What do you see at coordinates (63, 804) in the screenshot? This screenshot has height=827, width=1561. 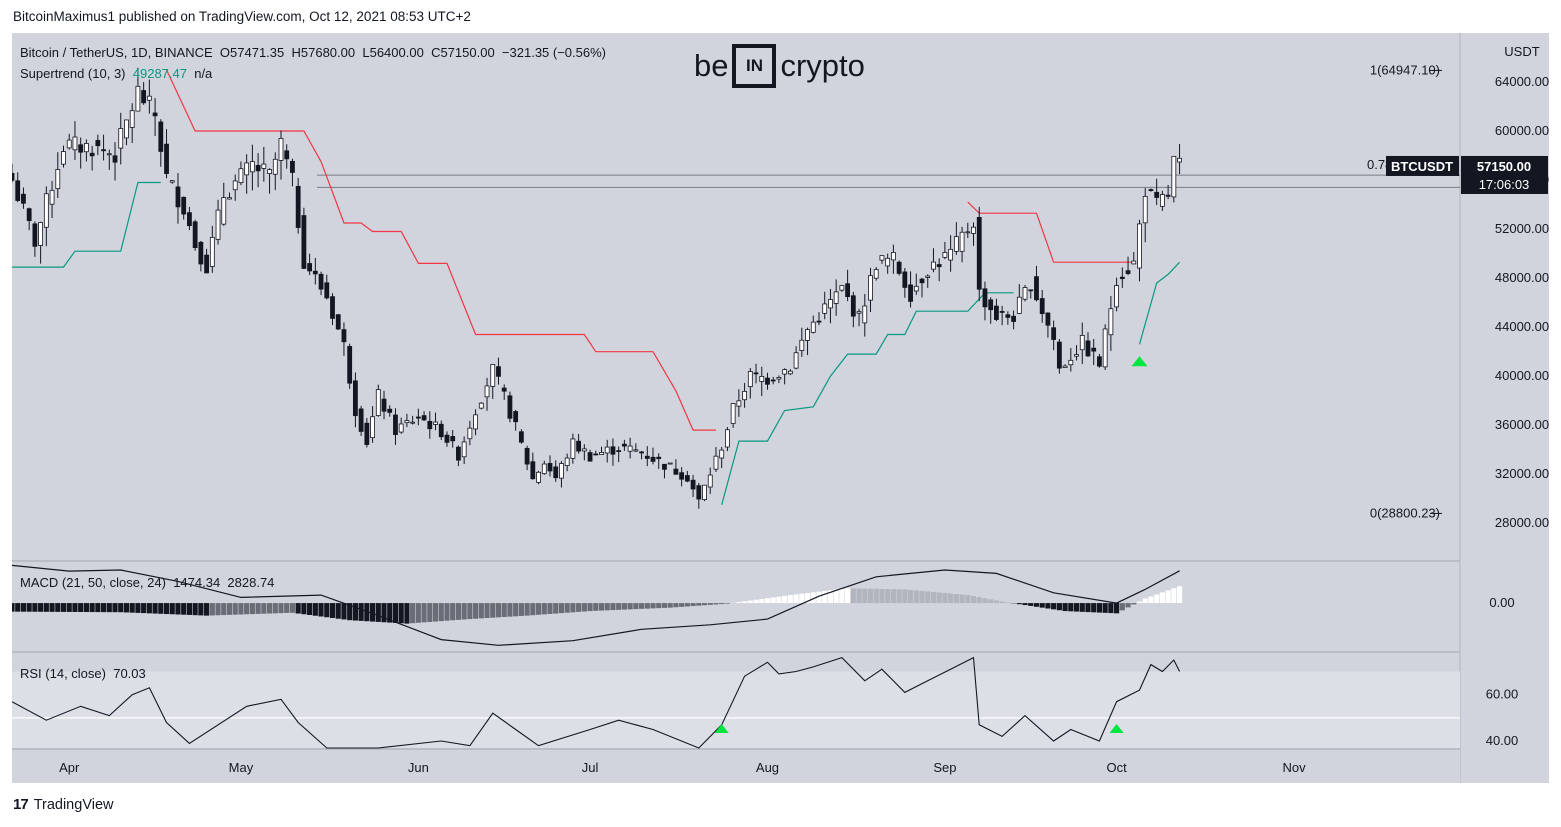 I see `tradingview-footer: 17 TradingView` at bounding box center [63, 804].